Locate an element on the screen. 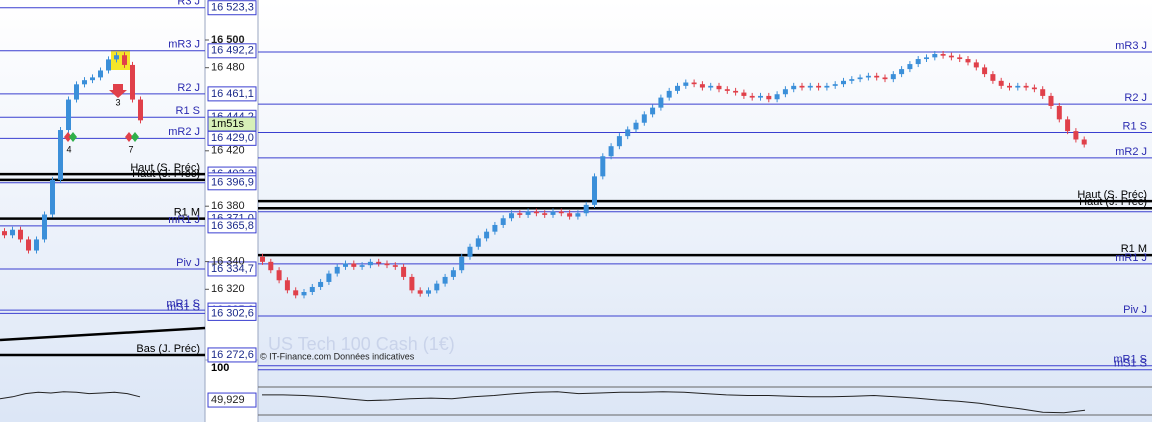 The height and width of the screenshot is (427, 1152). price-tick-label: 16 500 is located at coordinates (228, 40).